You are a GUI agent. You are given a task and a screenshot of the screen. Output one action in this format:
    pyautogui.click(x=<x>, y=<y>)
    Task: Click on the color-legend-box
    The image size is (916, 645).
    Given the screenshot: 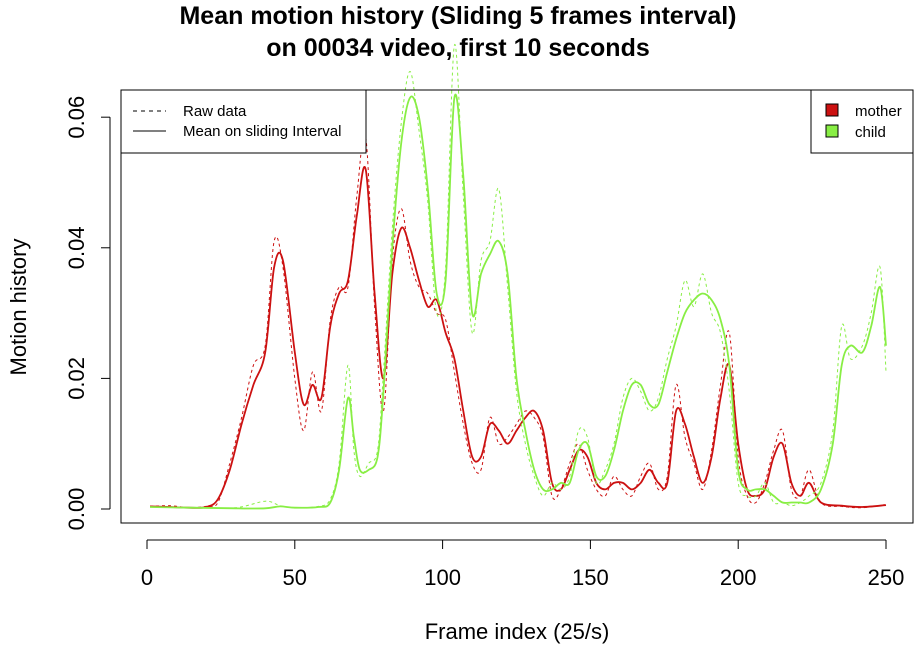 What is the action you would take?
    pyautogui.click(x=862, y=121)
    